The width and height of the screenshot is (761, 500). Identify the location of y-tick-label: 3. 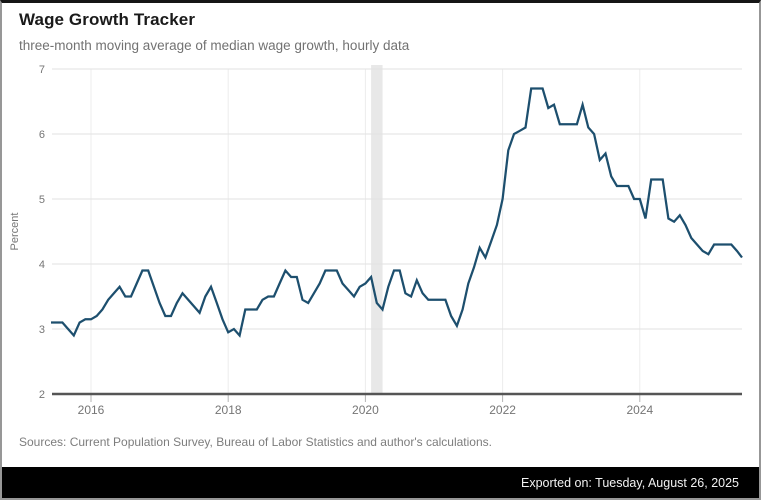
(42, 330).